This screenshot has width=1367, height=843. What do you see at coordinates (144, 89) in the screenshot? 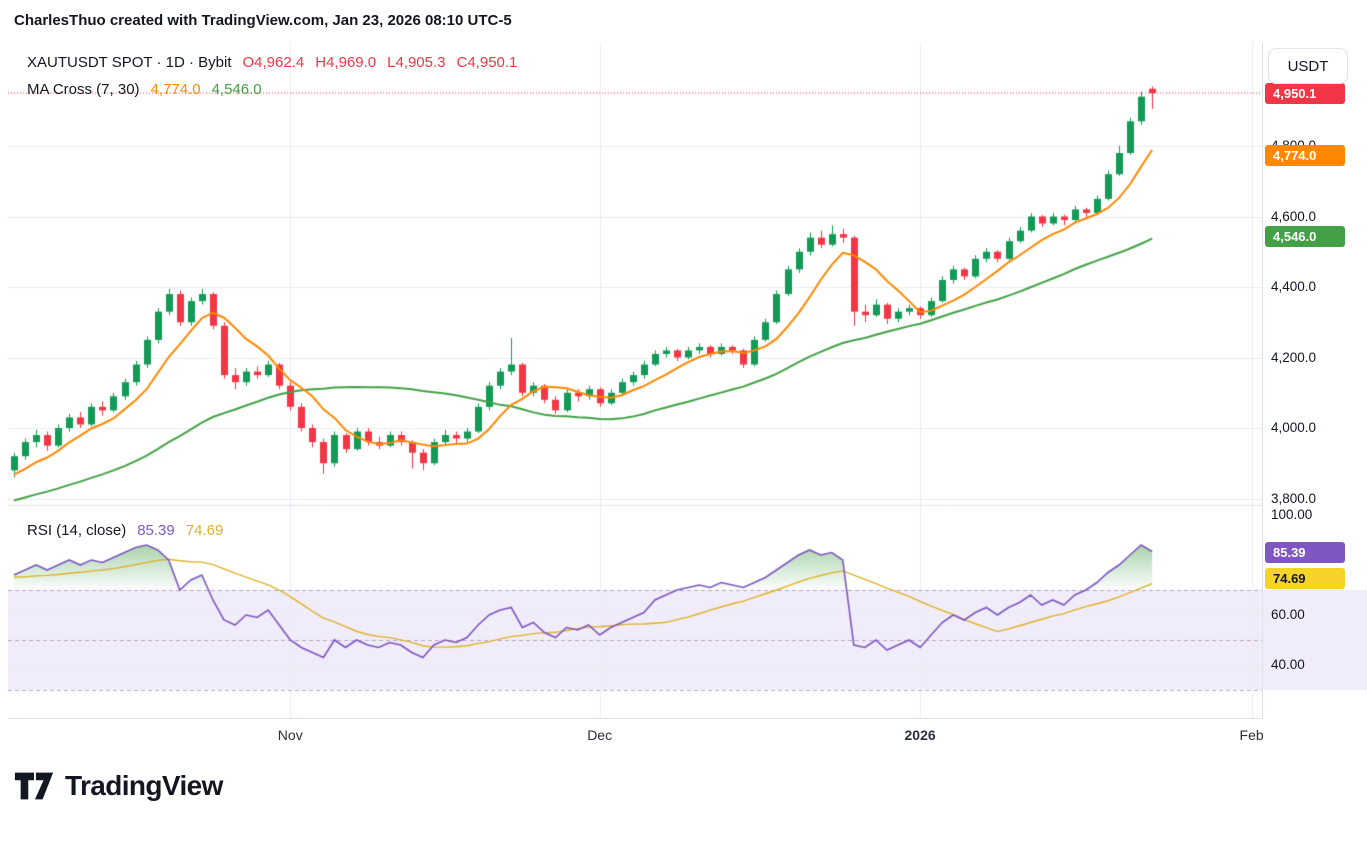
I see `ma-cross-legend-row: MA Cross (7, 30) 4,774.0 4,546.0` at bounding box center [144, 89].